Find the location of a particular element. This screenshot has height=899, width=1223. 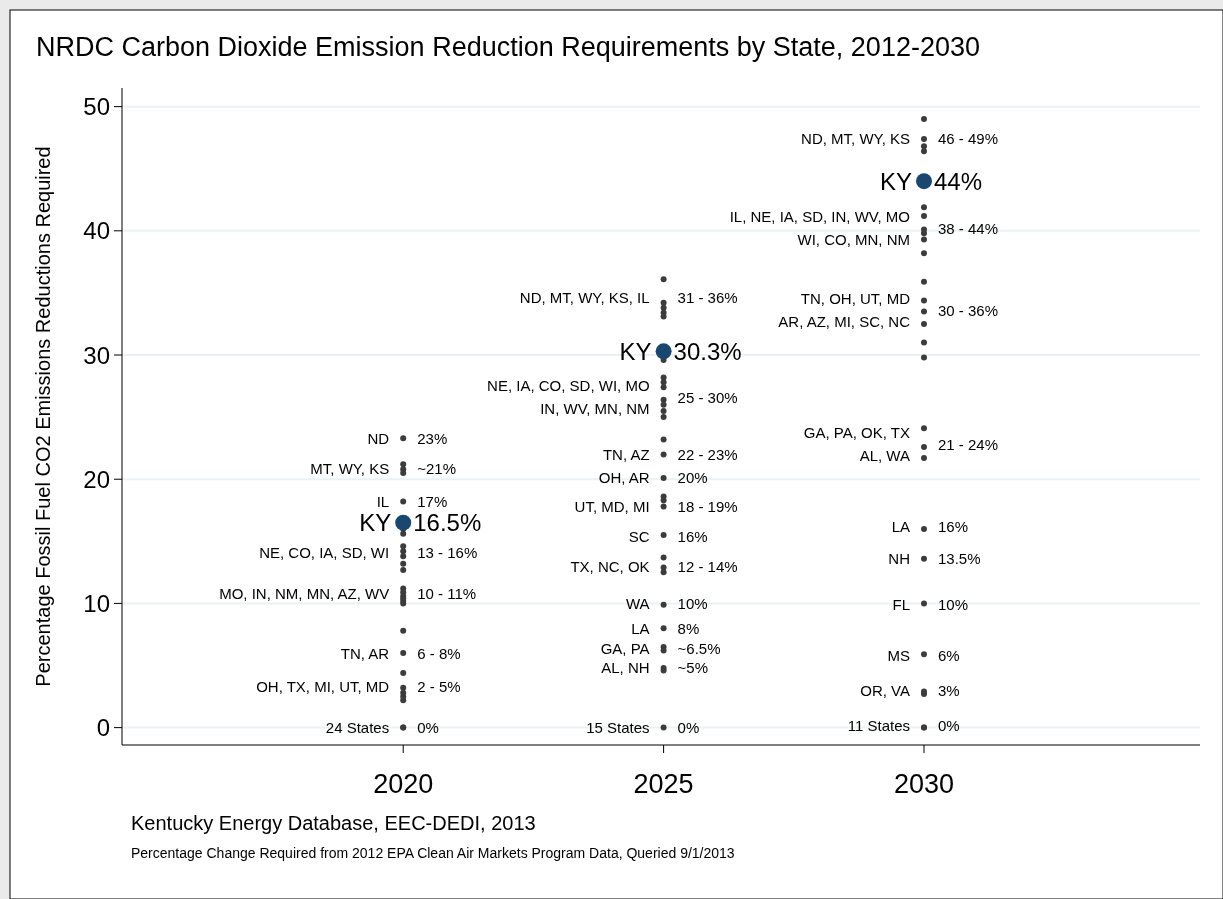

annotation: ND, MT, WY, KS, IL is located at coordinates (584, 298).